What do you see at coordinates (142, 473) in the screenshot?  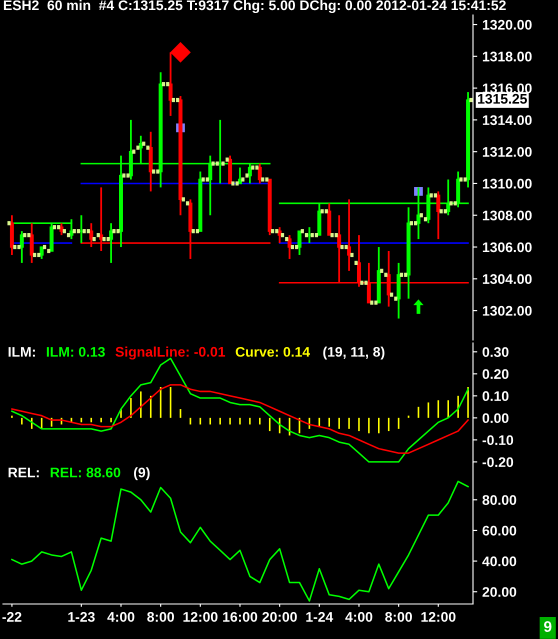 I see `chart-subtitle: (9)` at bounding box center [142, 473].